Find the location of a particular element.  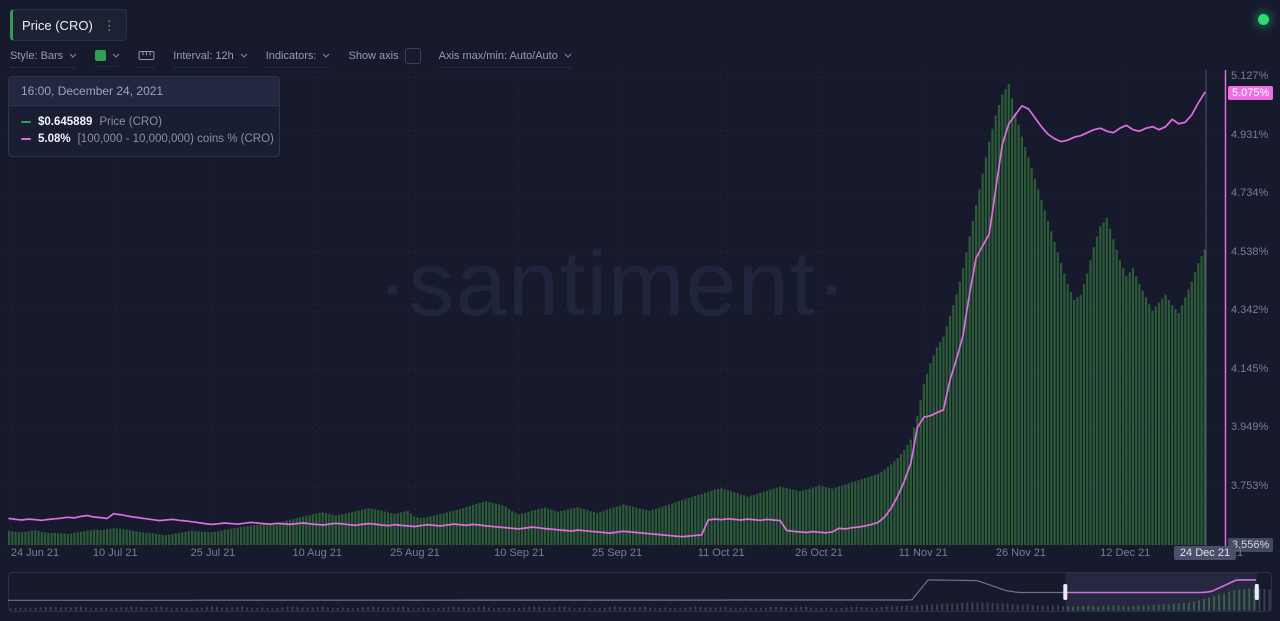

y-axis-tick-label: 4.145% is located at coordinates (1250, 368).